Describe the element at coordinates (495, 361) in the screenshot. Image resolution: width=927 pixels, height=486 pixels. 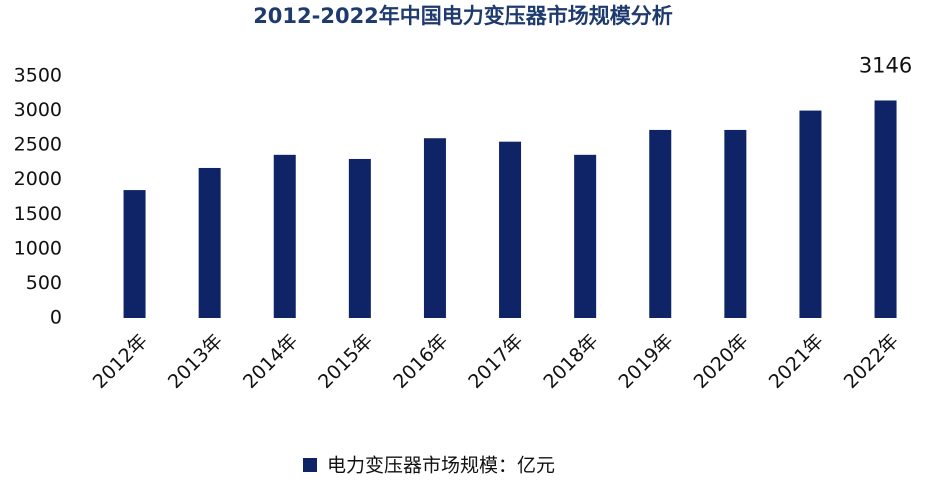
I see `x-tick-label: 2017年` at that location.